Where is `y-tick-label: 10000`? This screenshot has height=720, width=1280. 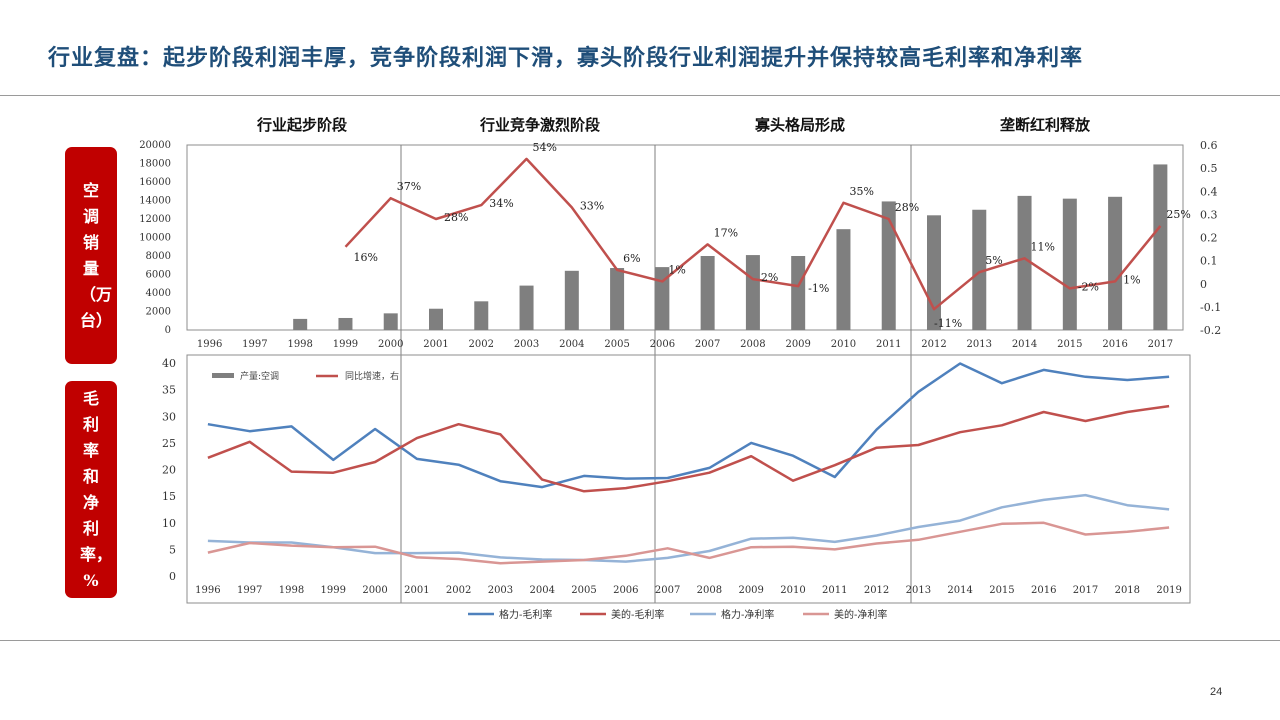 y-tick-label: 10000 is located at coordinates (155, 238).